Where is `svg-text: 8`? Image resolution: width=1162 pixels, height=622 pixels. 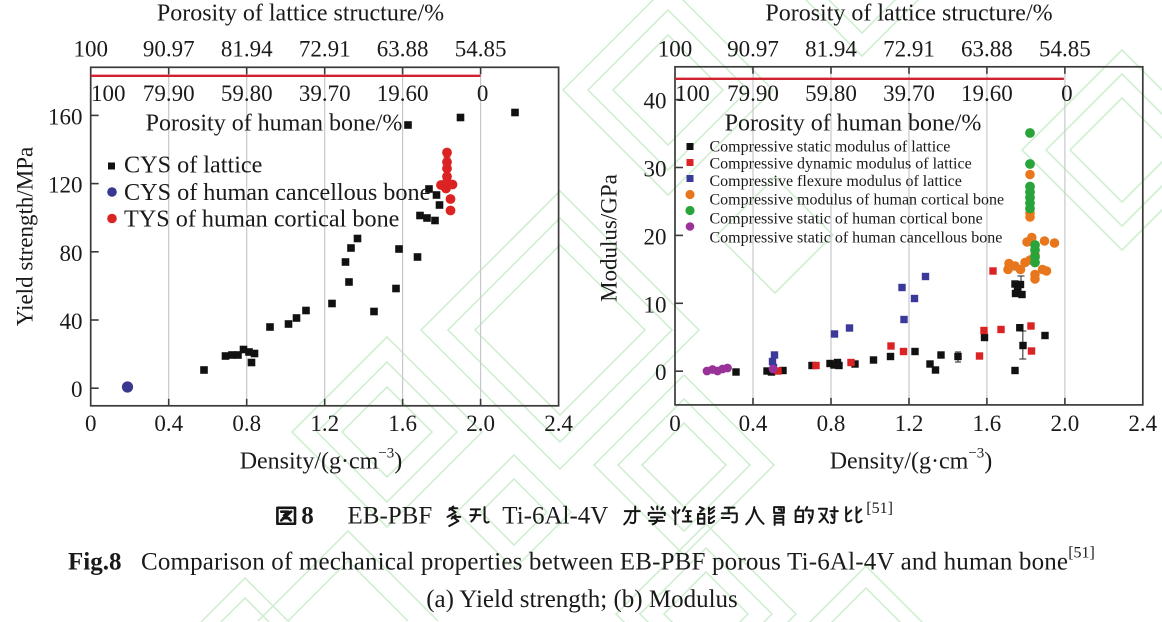
svg-text: 8 is located at coordinates (307, 516).